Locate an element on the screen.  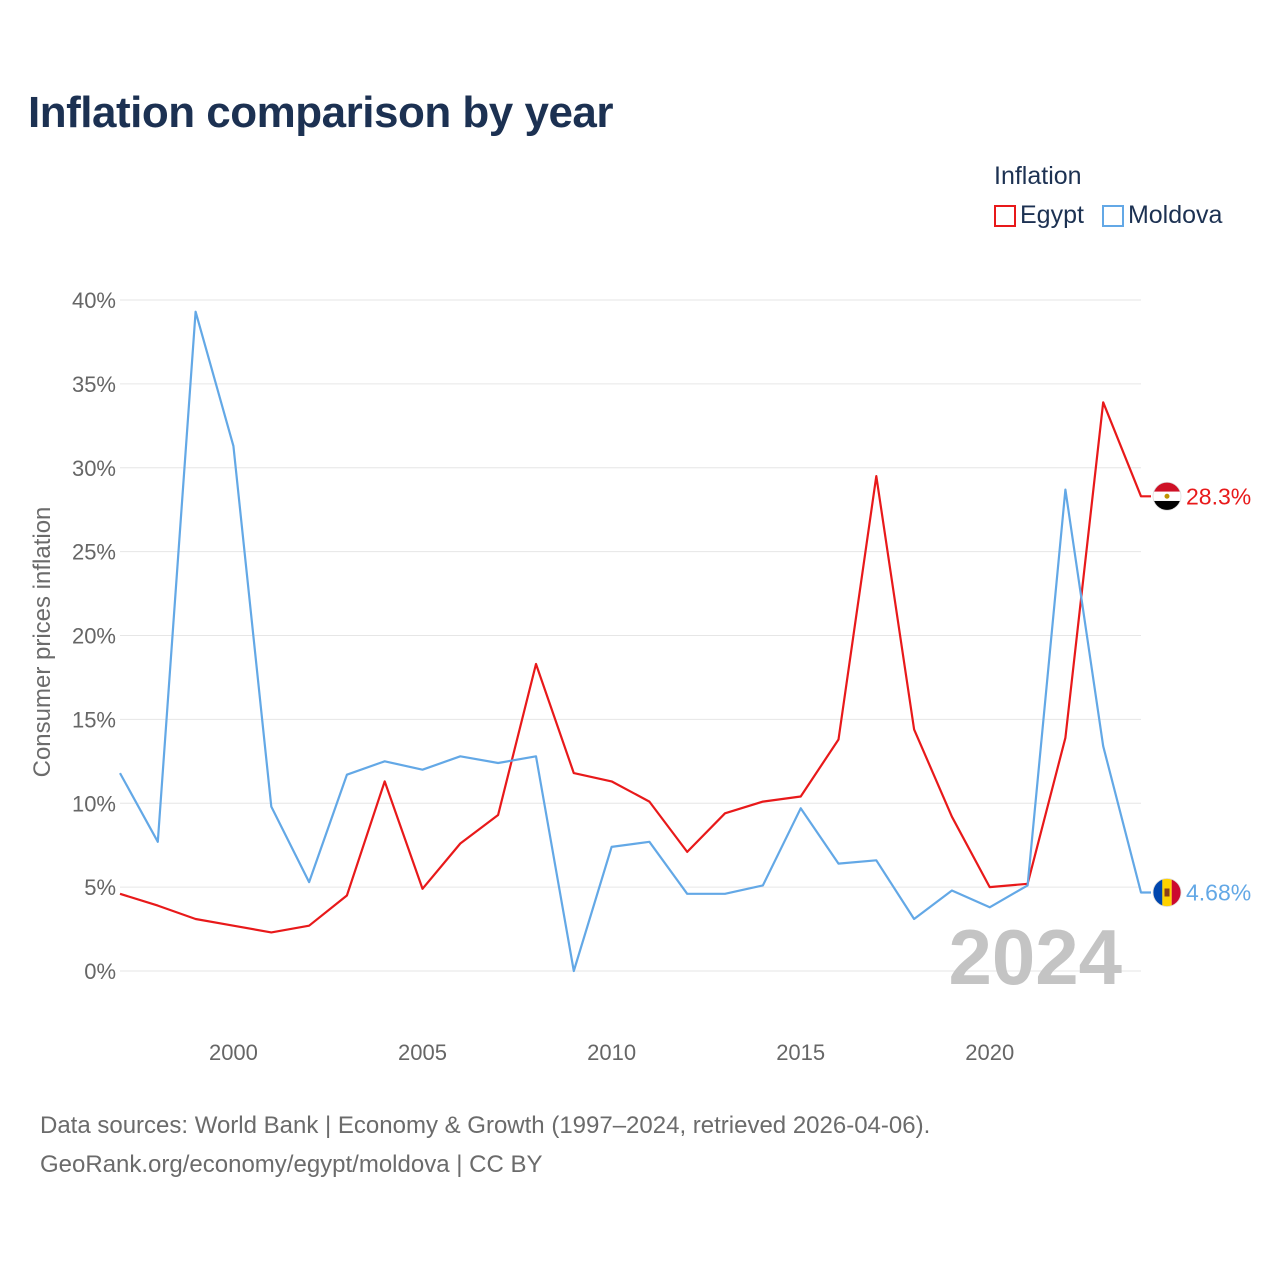
legend-item-moldova: Moldova is located at coordinates (1162, 215).